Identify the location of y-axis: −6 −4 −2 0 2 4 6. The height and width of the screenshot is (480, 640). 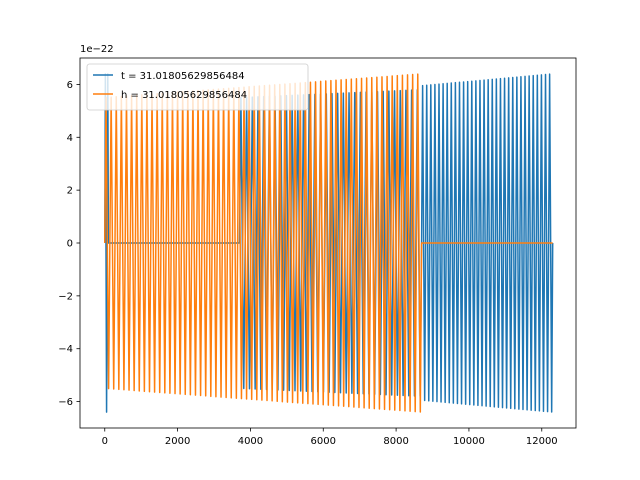
(69, 244).